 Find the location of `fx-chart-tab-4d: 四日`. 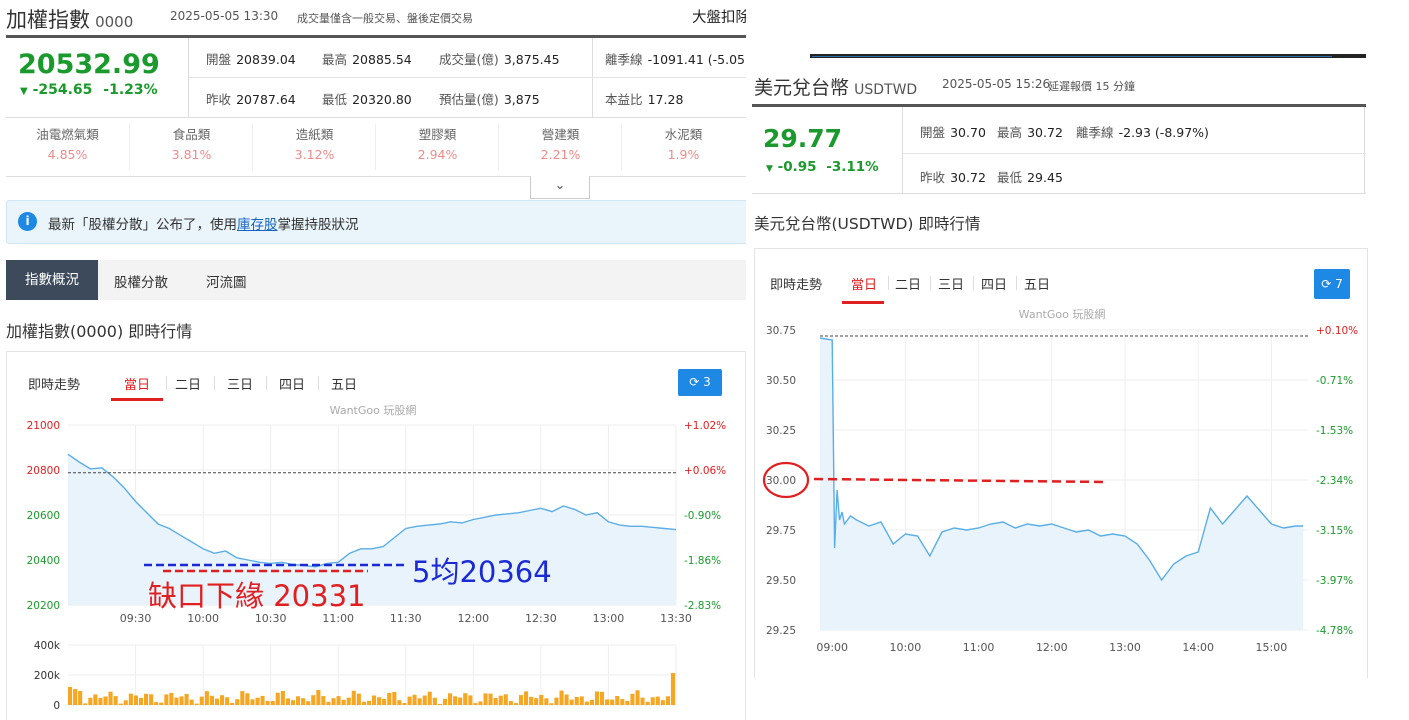

fx-chart-tab-4d: 四日 is located at coordinates (994, 285).